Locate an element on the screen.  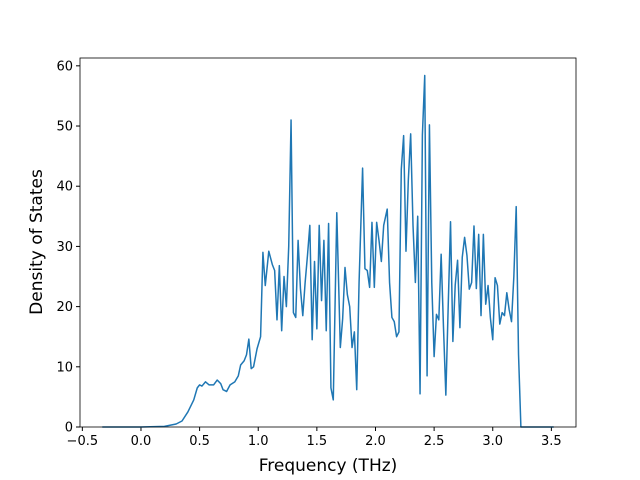
y-tick-label: 30 is located at coordinates (64, 247).